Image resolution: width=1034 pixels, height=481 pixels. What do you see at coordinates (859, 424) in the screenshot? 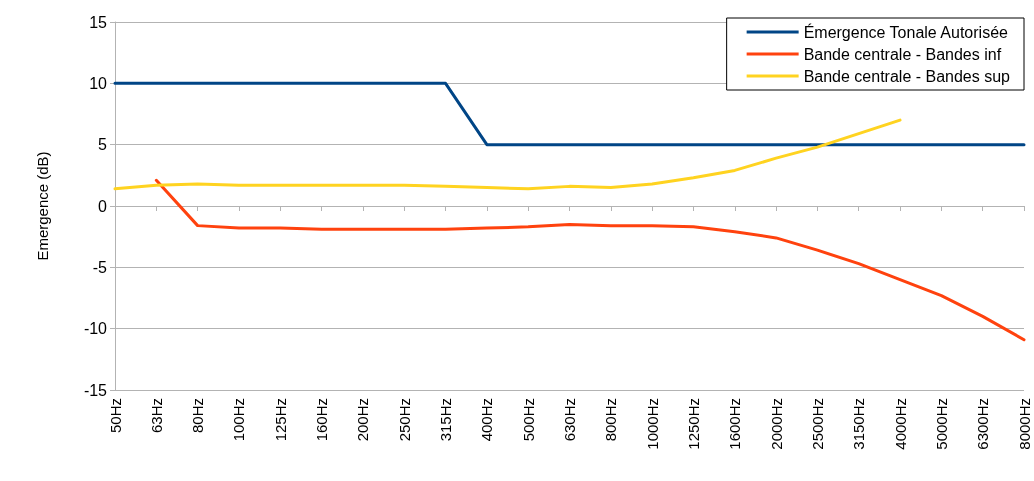
I see `x-tick-label: 3150Hz` at bounding box center [859, 424].